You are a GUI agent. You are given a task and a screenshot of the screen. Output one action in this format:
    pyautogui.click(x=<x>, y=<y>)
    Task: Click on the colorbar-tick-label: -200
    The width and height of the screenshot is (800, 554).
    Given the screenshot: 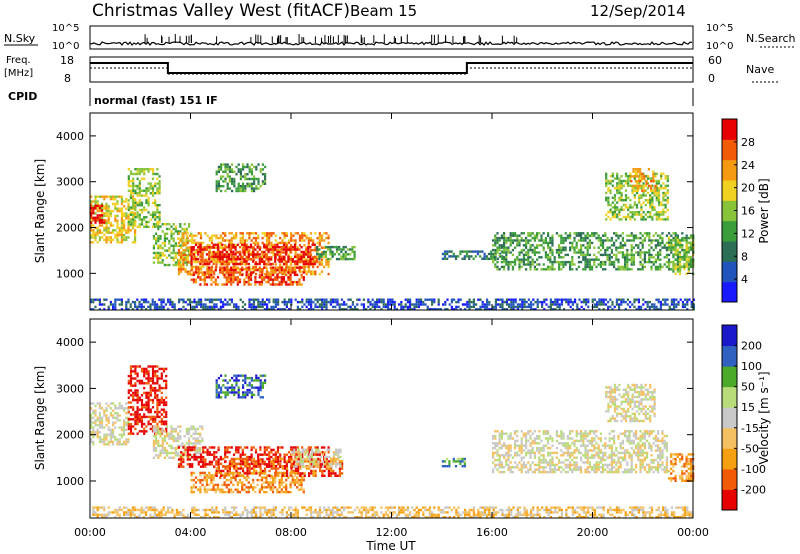 What is the action you would take?
    pyautogui.click(x=753, y=489)
    